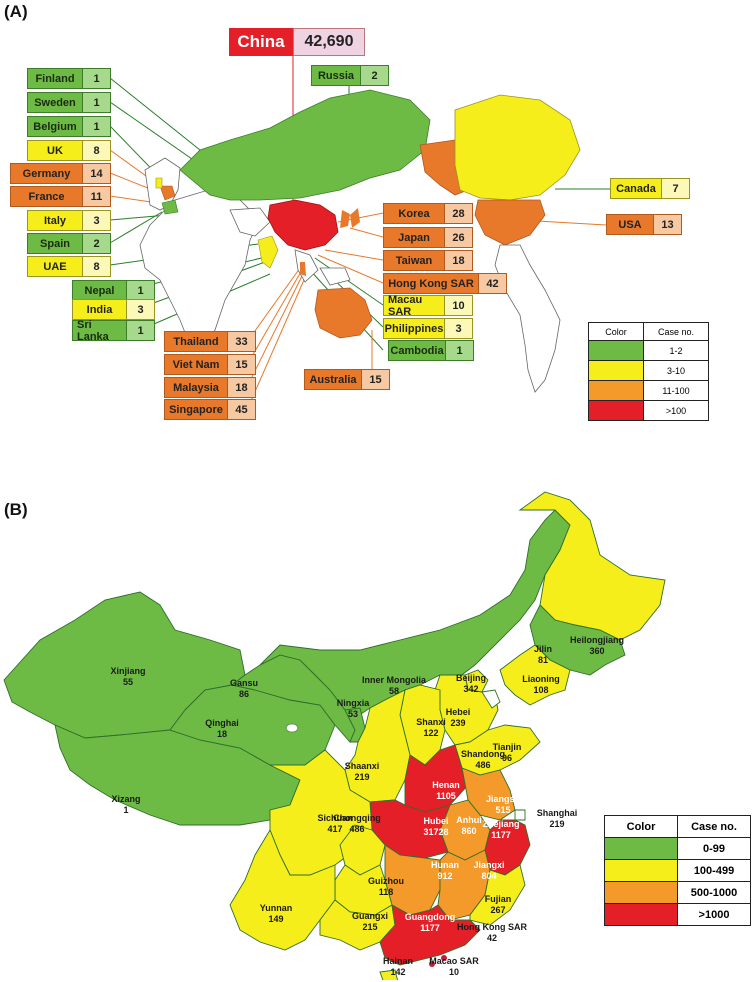 This screenshot has width=752, height=982. What do you see at coordinates (394, 686) in the screenshot?
I see `province-label-inner-mongolia: Inner Mongolia 58` at bounding box center [394, 686].